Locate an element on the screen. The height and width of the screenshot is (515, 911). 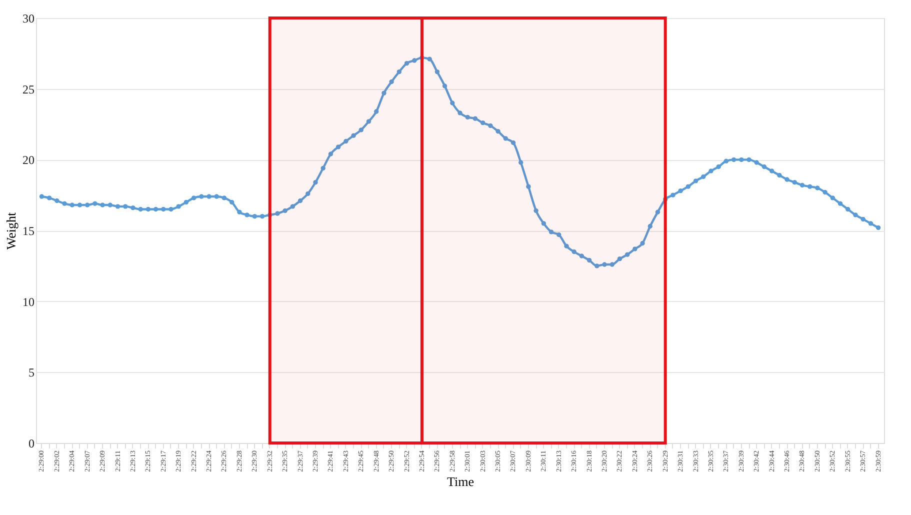
x-axis-title: Time is located at coordinates (460, 481).